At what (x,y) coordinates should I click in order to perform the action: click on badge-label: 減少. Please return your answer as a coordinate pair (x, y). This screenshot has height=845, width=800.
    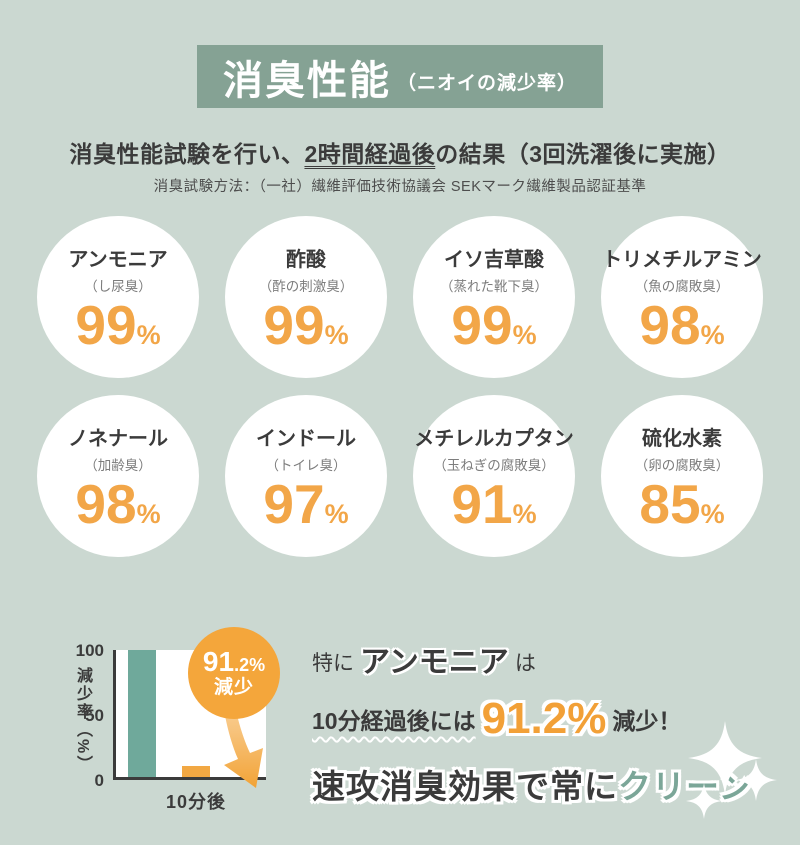
    Looking at the image, I should click on (233, 687).